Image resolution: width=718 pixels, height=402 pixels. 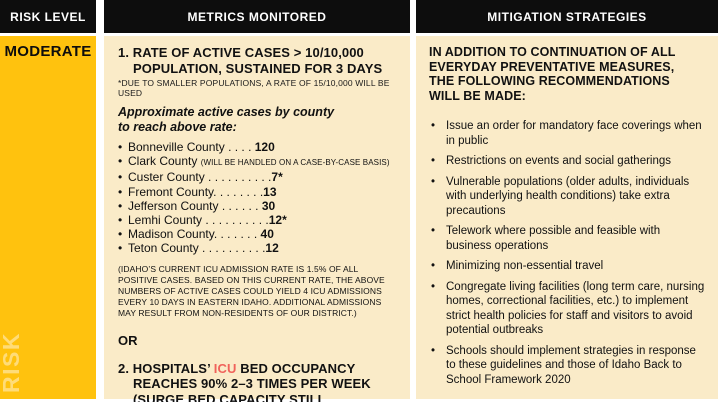 I want to click on mitigation-heading-line2: EVERYDAY PREVENTATIVE MEASURES,, so click(x=552, y=66).